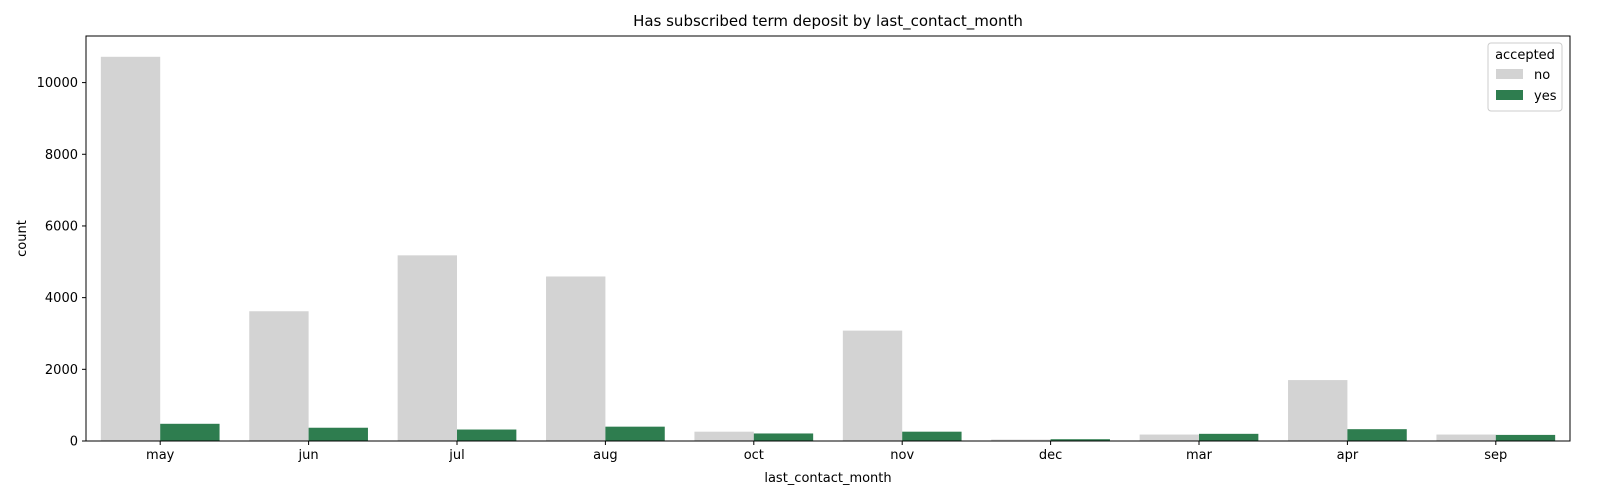 This screenshot has width=1600, height=504. Describe the element at coordinates (57, 83) in the screenshot. I see `y-tick-label-10000: 10000` at that location.